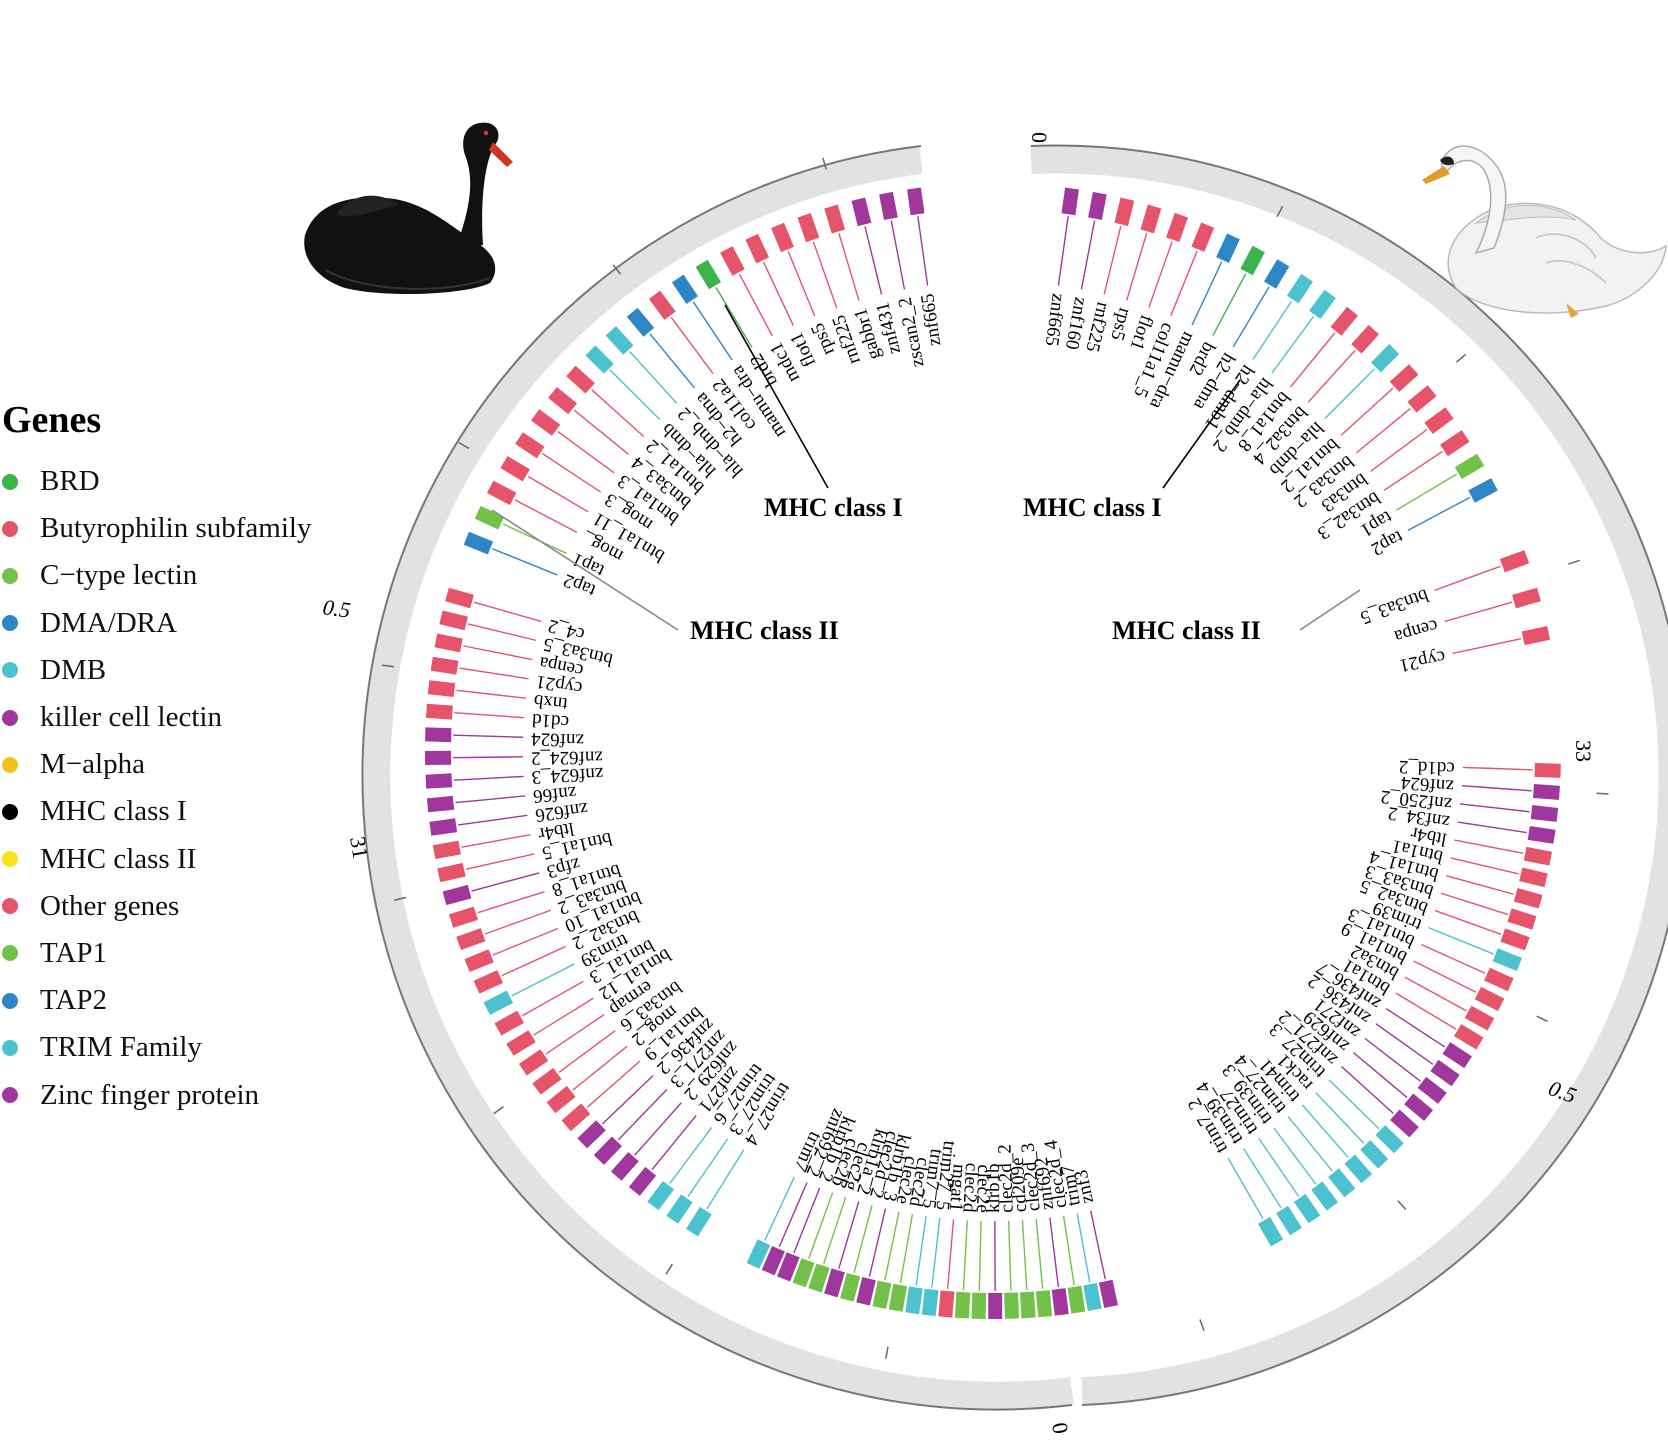 The width and height of the screenshot is (1668, 1446). I want to click on axis-label-right-33: 33, so click(1583, 751).